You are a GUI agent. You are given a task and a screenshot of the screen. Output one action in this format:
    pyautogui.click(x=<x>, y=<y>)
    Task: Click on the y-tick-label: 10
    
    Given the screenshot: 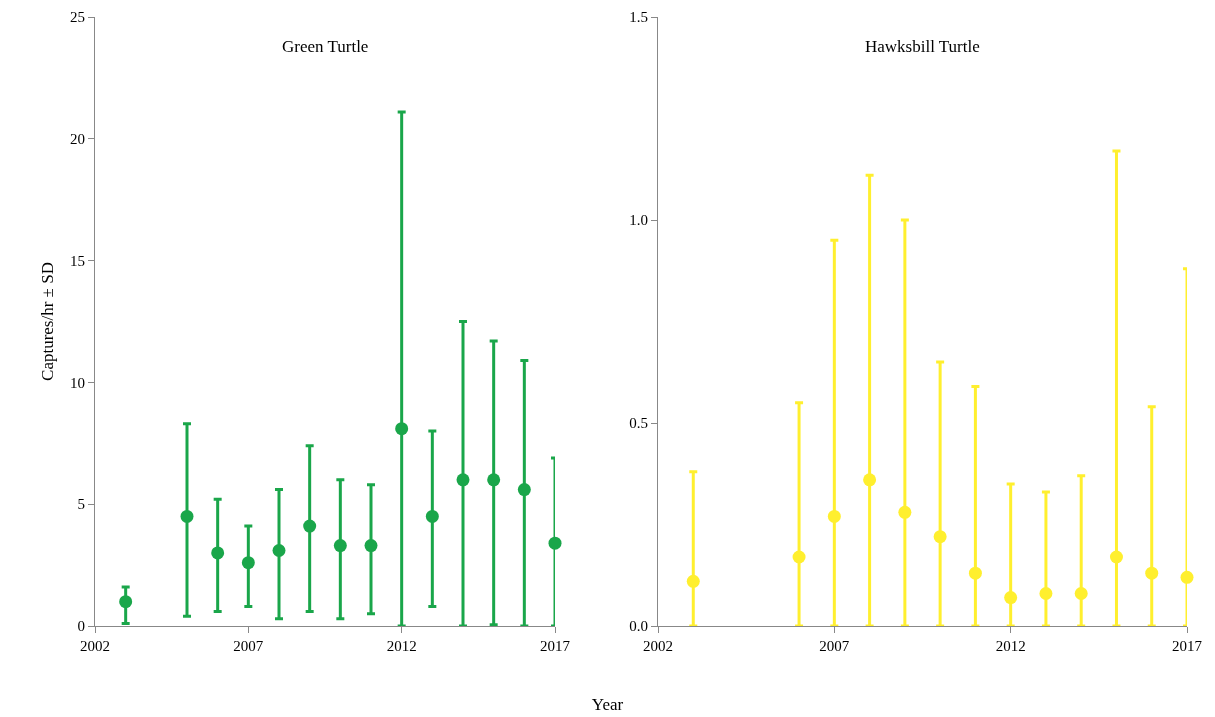 What is the action you would take?
    pyautogui.click(x=77, y=382)
    